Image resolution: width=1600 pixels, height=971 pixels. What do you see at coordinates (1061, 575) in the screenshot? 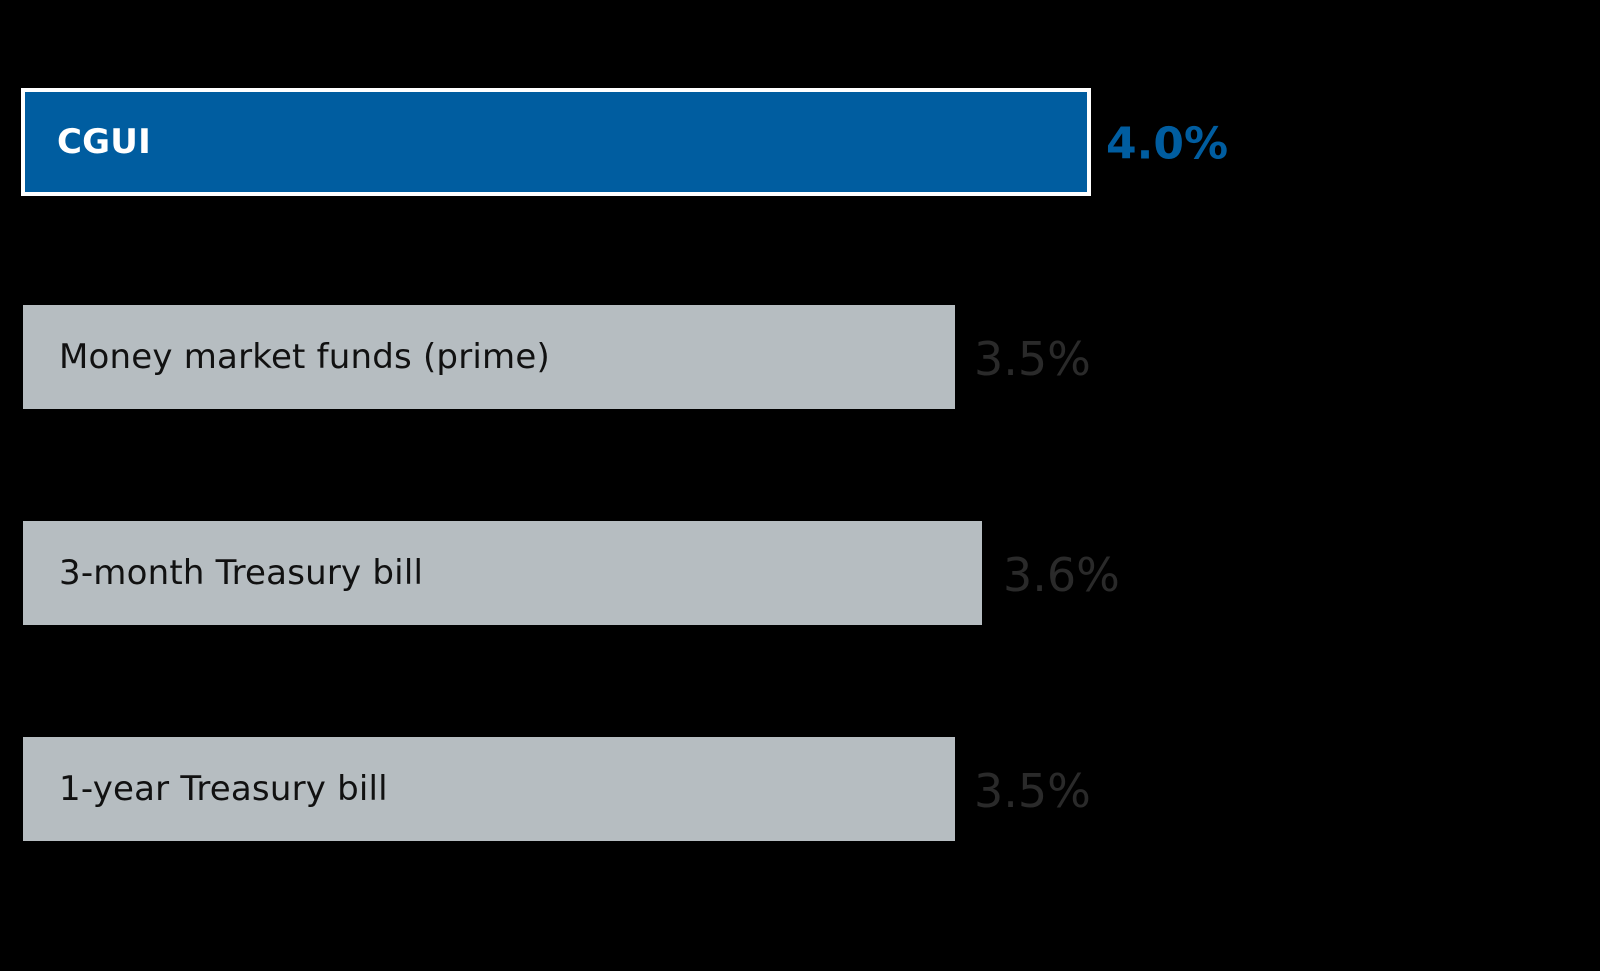
I see `value-label-3-month-treasury: 3.6%` at bounding box center [1061, 575].